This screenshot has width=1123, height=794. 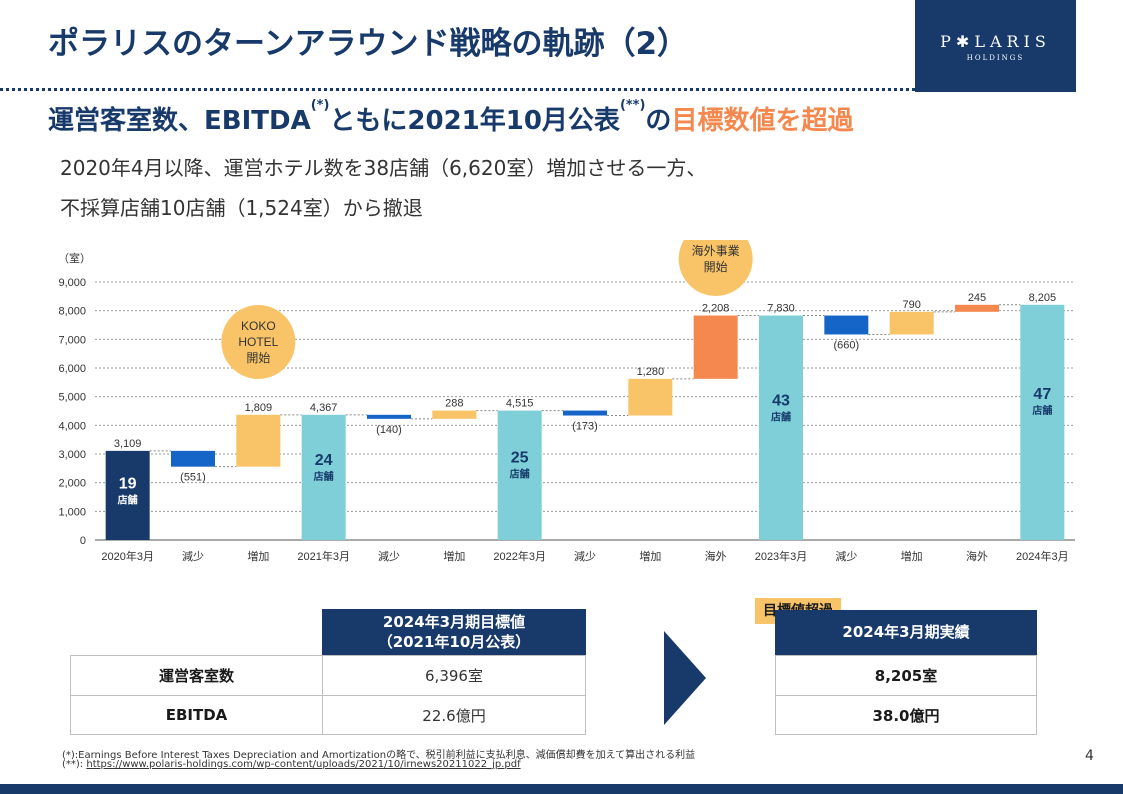 What do you see at coordinates (320, 105) in the screenshot?
I see `subtitle-sup1: (*)` at bounding box center [320, 105].